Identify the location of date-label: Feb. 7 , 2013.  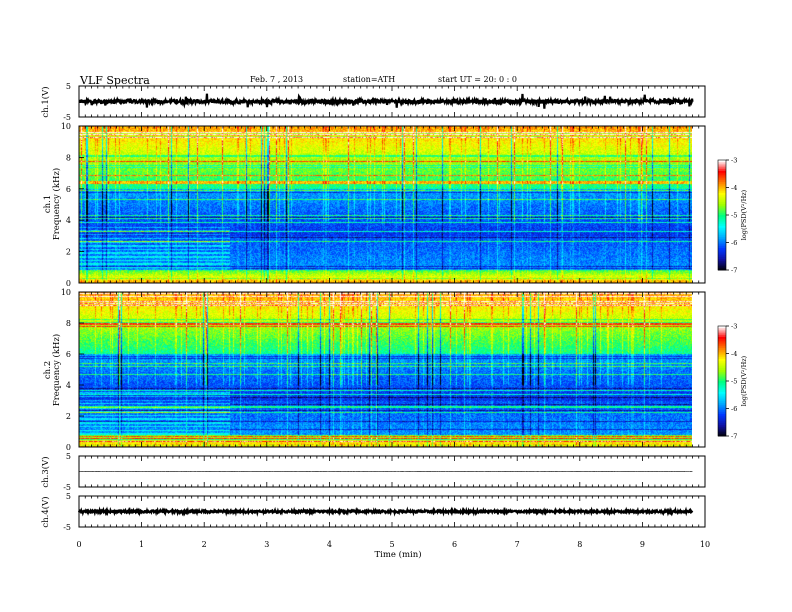
(276, 79).